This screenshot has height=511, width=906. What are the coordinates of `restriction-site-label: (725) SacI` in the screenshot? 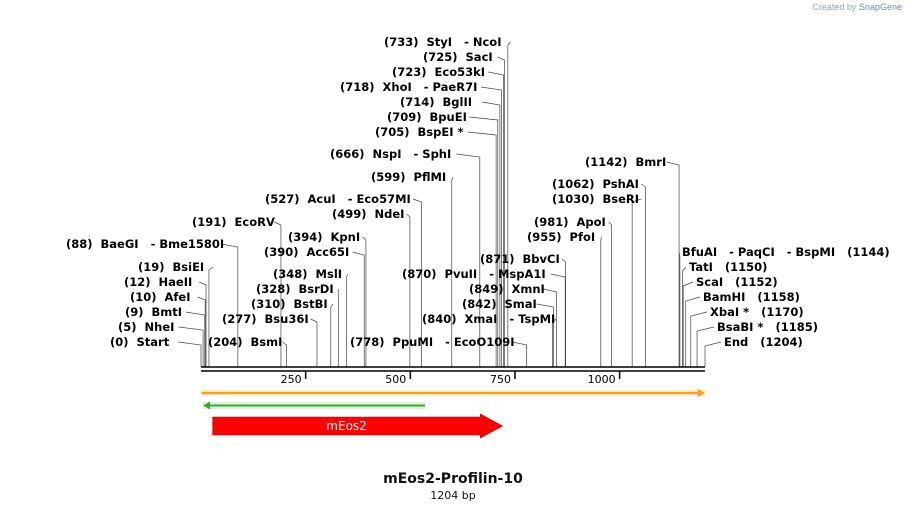 It's located at (458, 57).